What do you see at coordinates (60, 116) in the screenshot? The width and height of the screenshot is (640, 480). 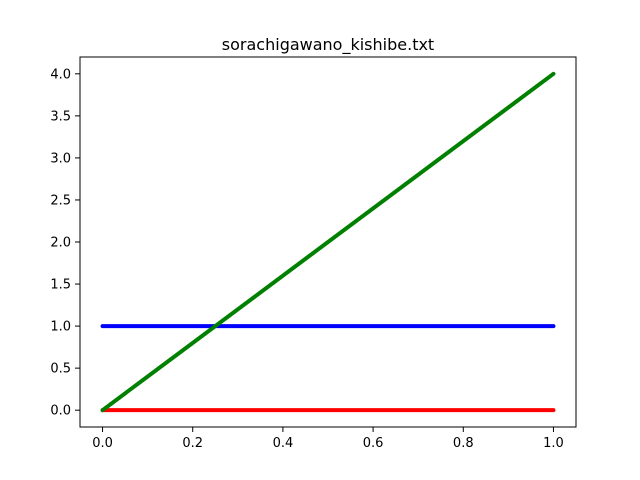 I see `y-tick-label: 3.5` at bounding box center [60, 116].